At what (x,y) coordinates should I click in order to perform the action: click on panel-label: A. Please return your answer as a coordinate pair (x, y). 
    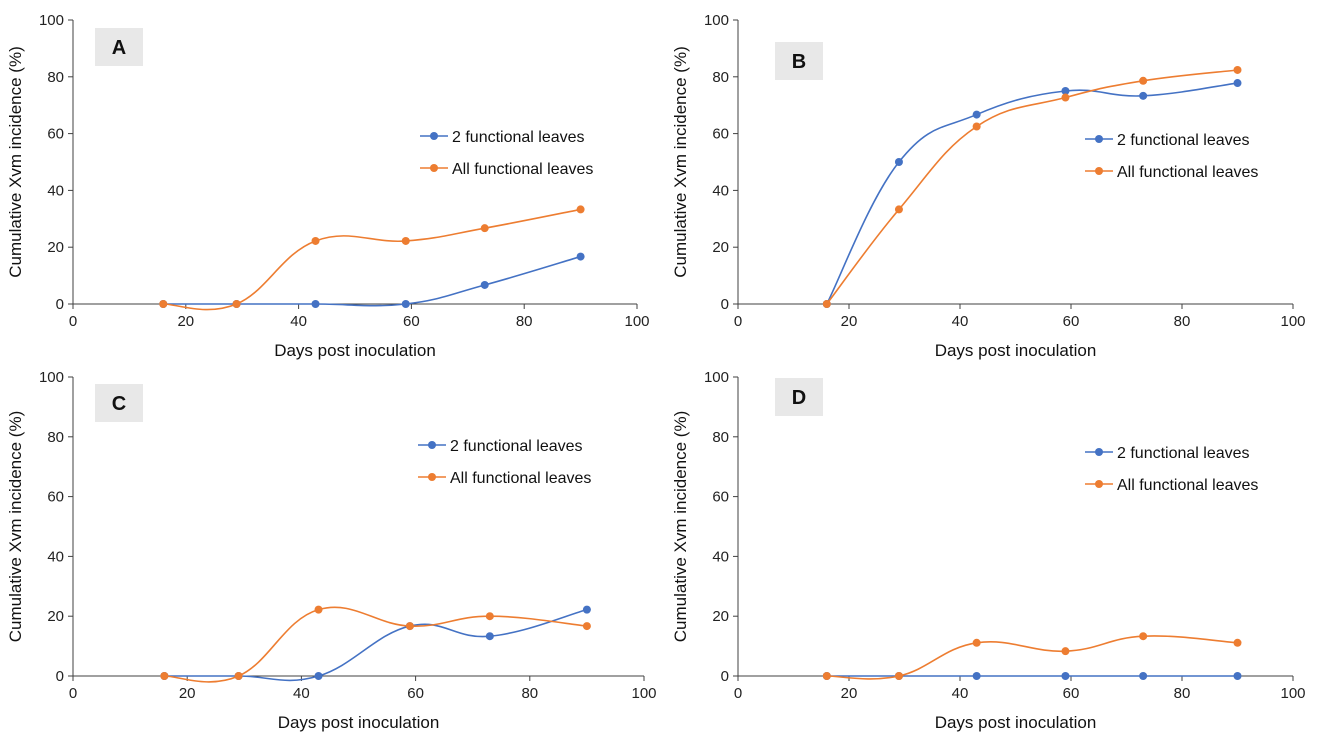
    Looking at the image, I should click on (119, 48).